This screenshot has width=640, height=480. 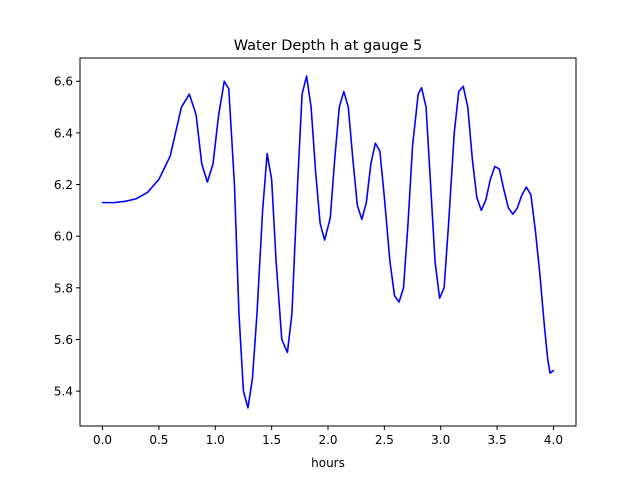 I want to click on x-tick-label: 0.0, so click(x=102, y=440).